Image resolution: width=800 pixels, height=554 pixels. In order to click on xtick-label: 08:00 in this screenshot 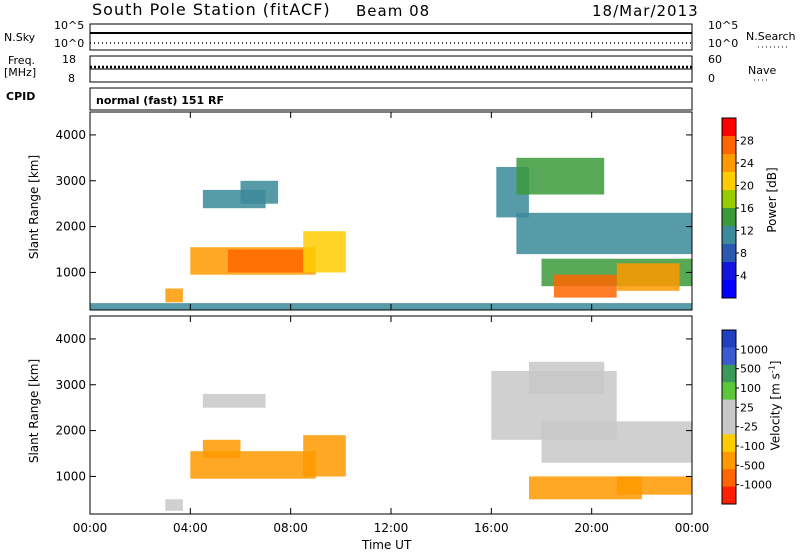, I will do `click(290, 528)`.